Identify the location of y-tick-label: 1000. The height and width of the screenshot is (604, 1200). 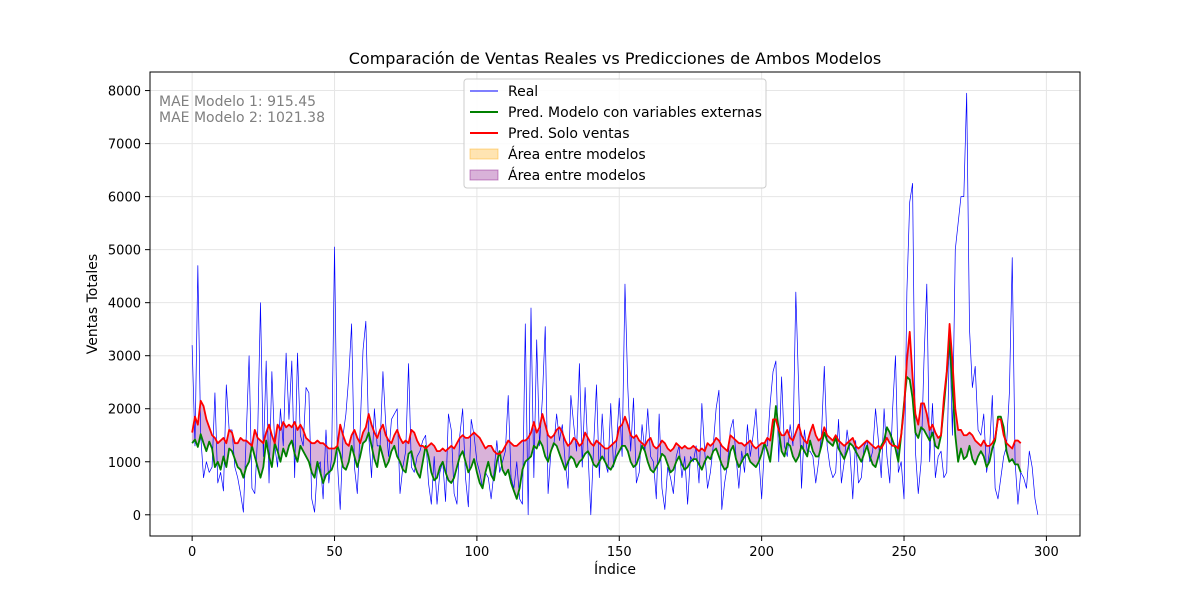
(124, 463).